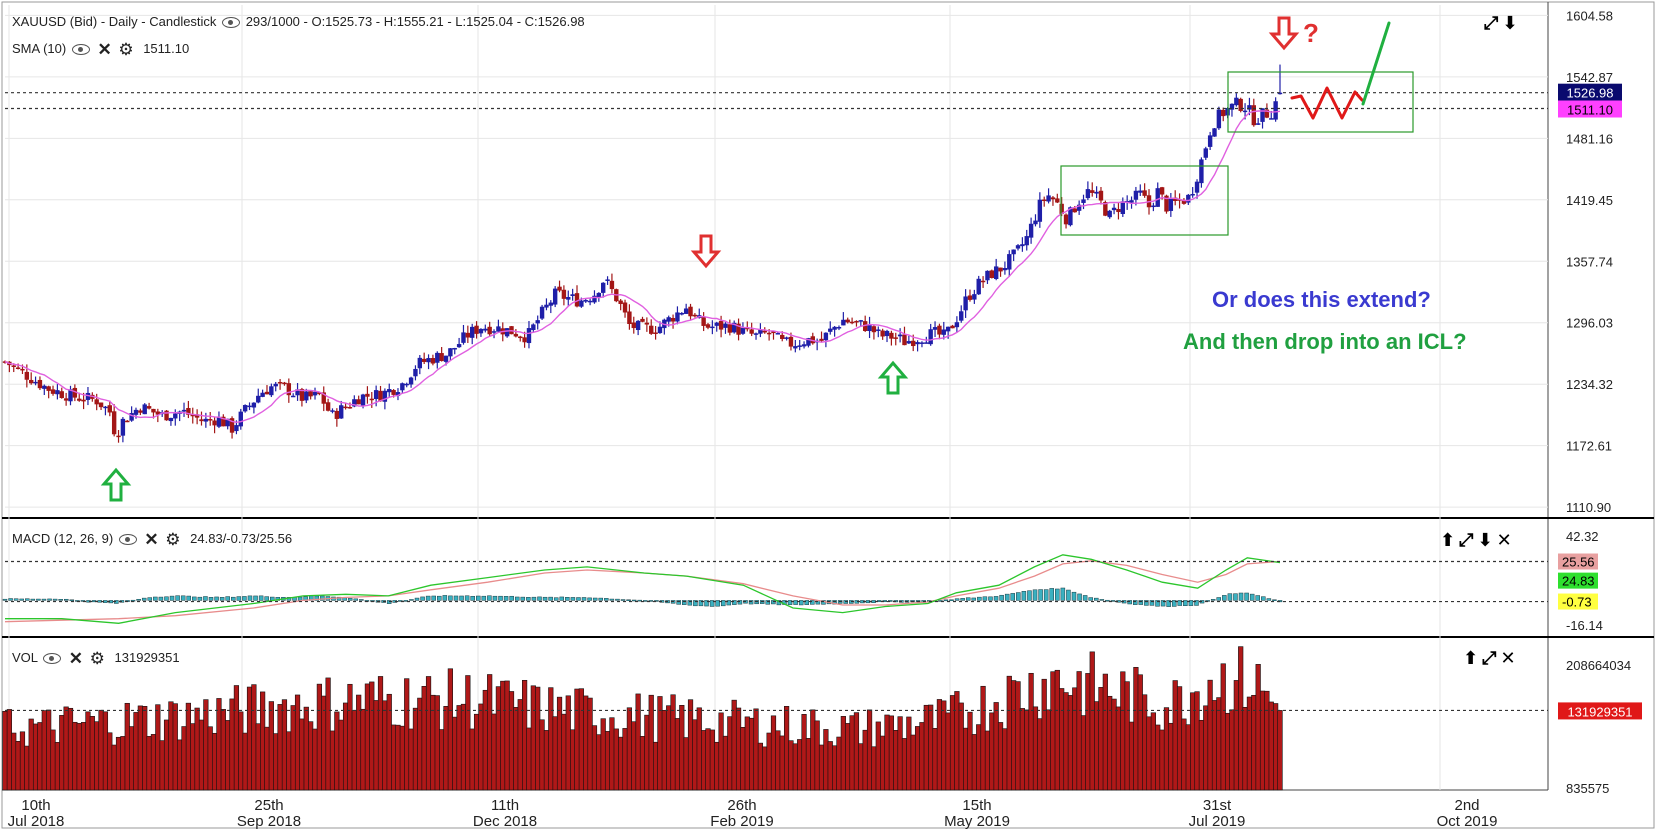 This screenshot has width=1656, height=833. Describe the element at coordinates (80, 50) in the screenshot. I see `sma-eye-icon` at that location.